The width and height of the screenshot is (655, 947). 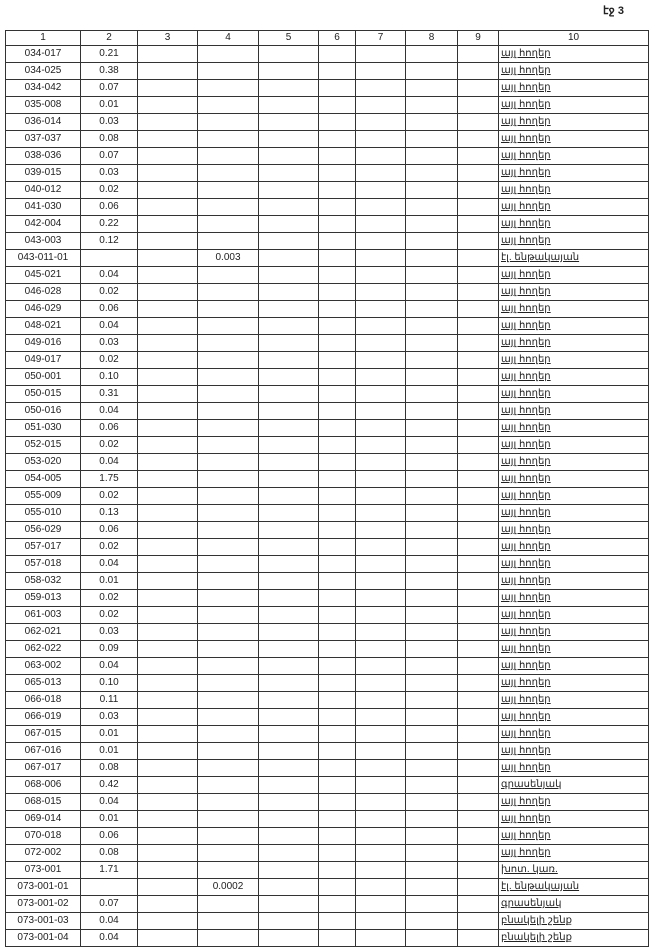 What do you see at coordinates (43, 921) in the screenshot?
I see `cell-col-1: 073-001-03` at bounding box center [43, 921].